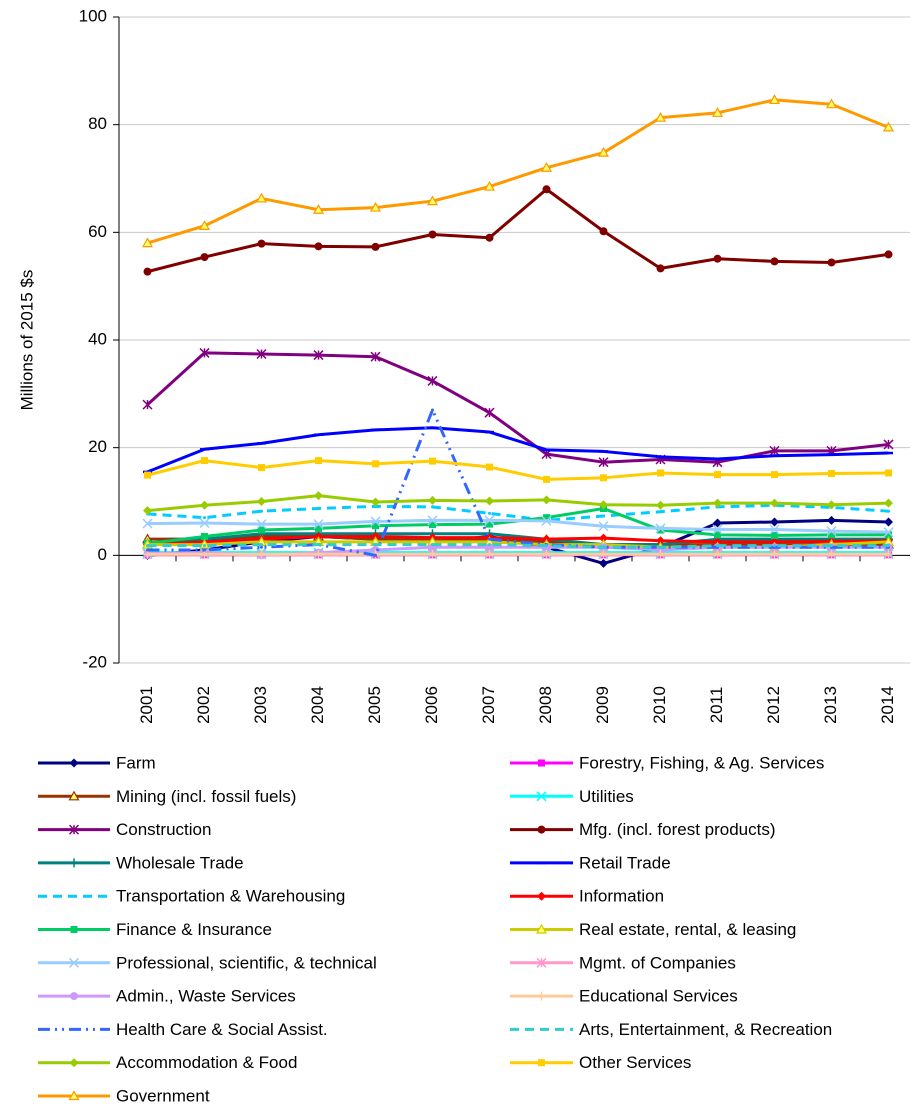 The height and width of the screenshot is (1109, 915). Describe the element at coordinates (146, 705) in the screenshot. I see `x-tick-label: 2001` at that location.